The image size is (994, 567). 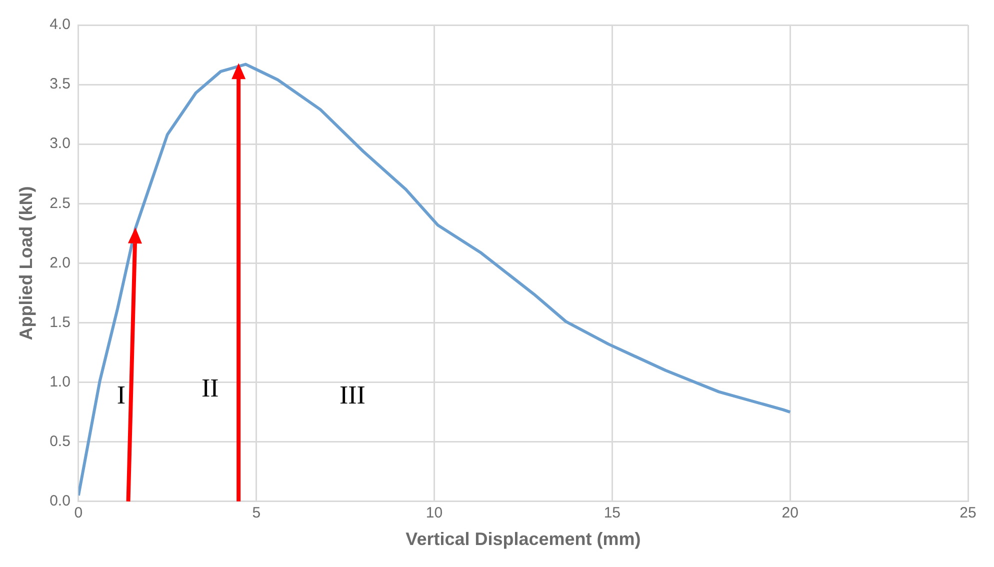 What do you see at coordinates (60, 322) in the screenshot?
I see `y-tick-label: 1.5` at bounding box center [60, 322].